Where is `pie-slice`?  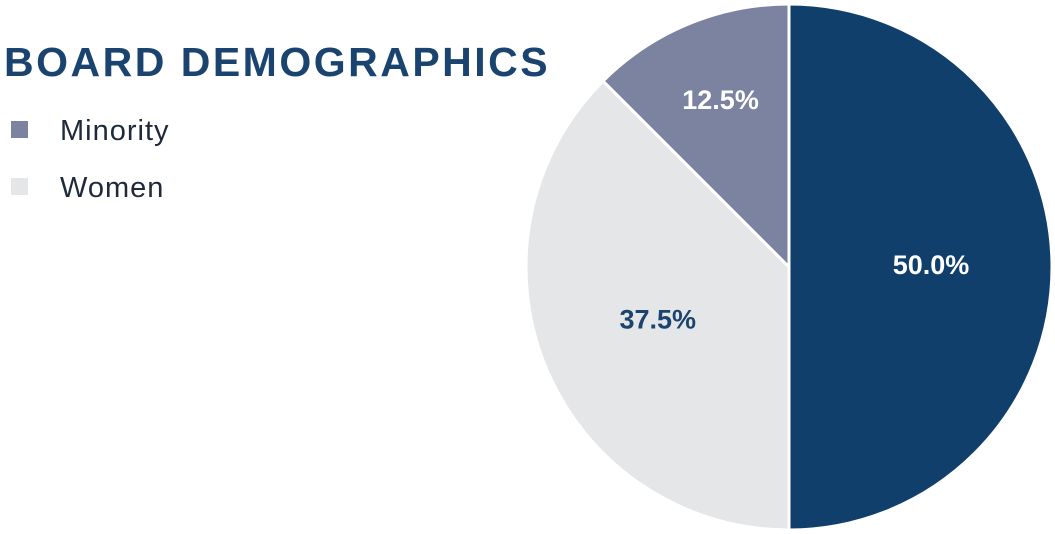 pie-slice is located at coordinates (695, 136).